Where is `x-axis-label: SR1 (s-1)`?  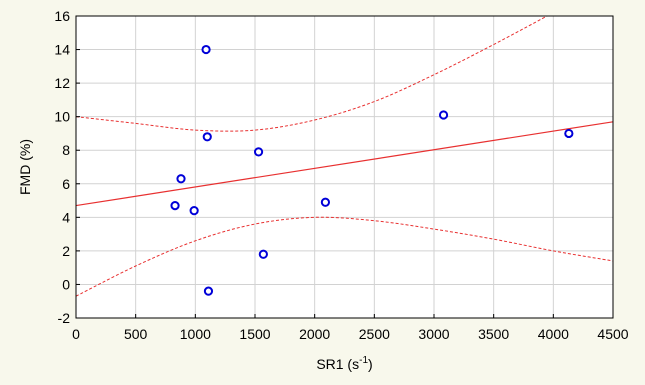
x-axis-label: SR1 (s-1) is located at coordinates (344, 363).